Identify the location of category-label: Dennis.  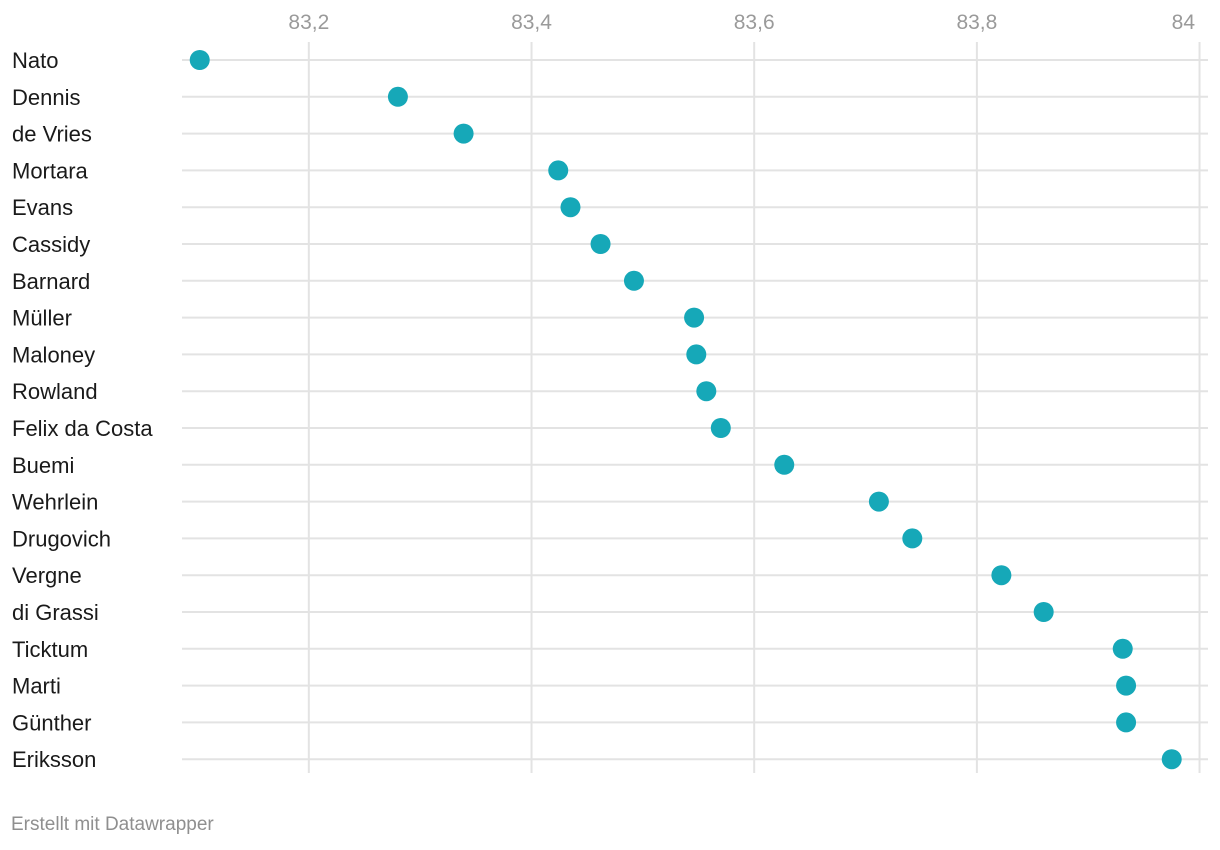
(46, 97).